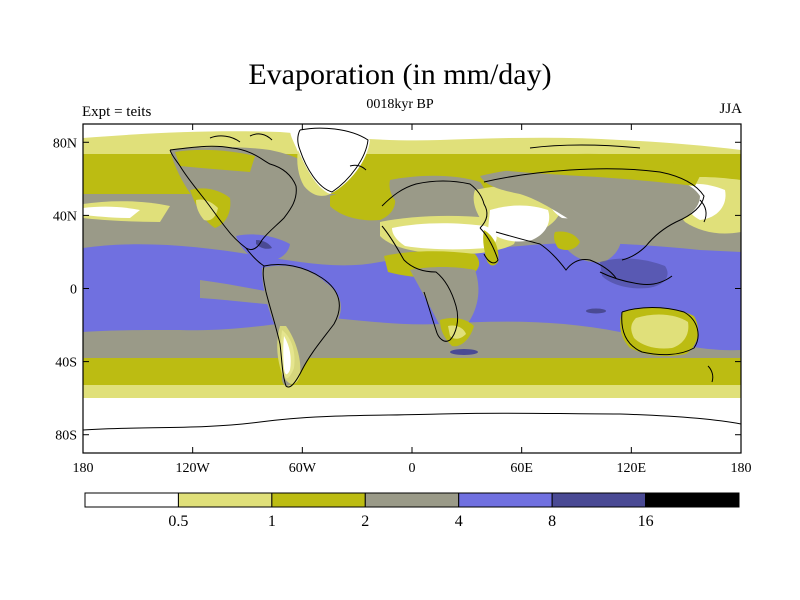  Describe the element at coordinates (646, 521) in the screenshot. I see `colorbar-label: 16` at that location.